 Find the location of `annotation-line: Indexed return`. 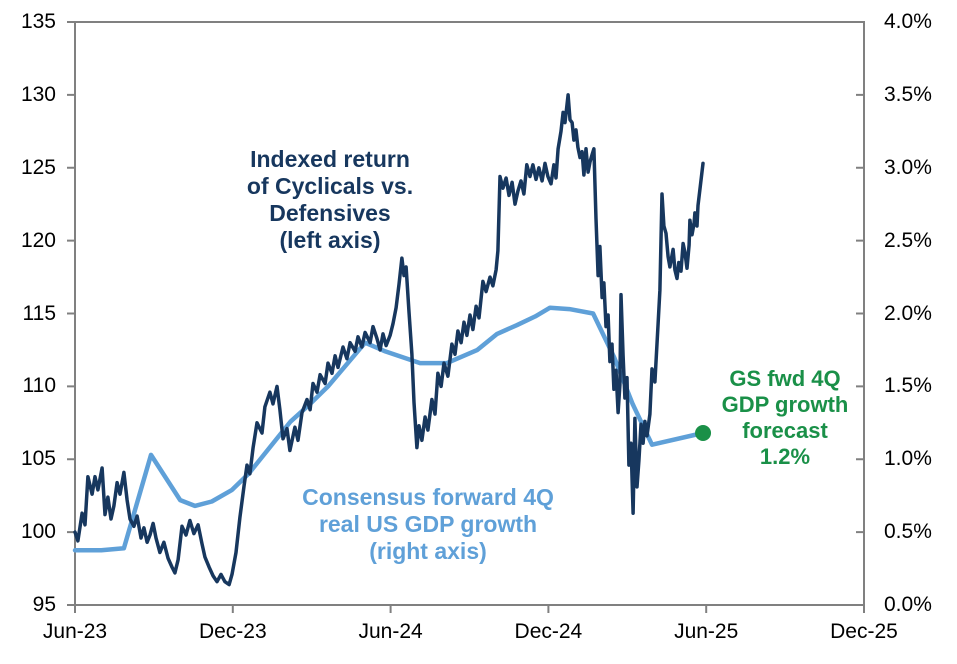

annotation-line: Indexed return is located at coordinates (330, 159).